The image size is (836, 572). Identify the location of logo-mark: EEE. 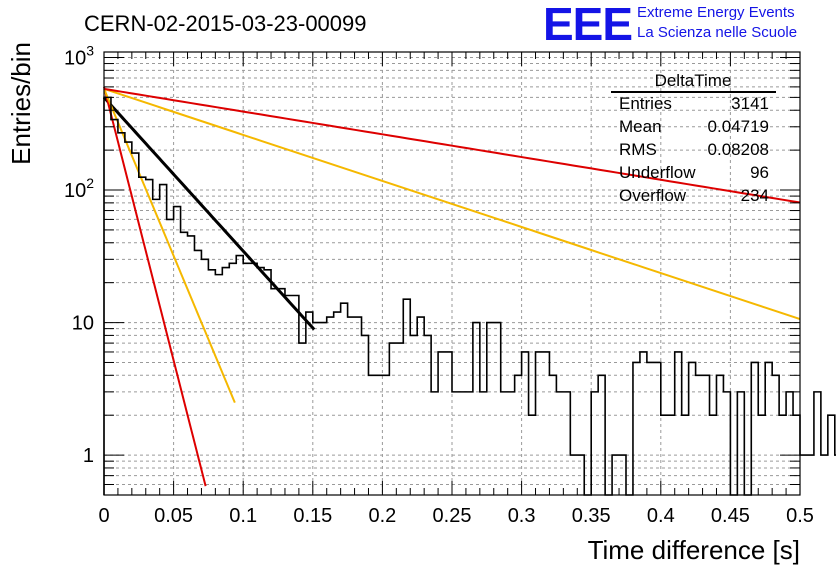
(587, 25).